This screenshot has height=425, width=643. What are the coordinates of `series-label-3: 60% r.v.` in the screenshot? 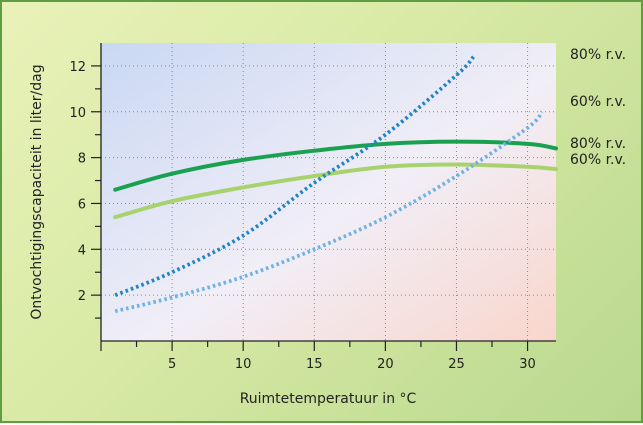 It's located at (598, 160).